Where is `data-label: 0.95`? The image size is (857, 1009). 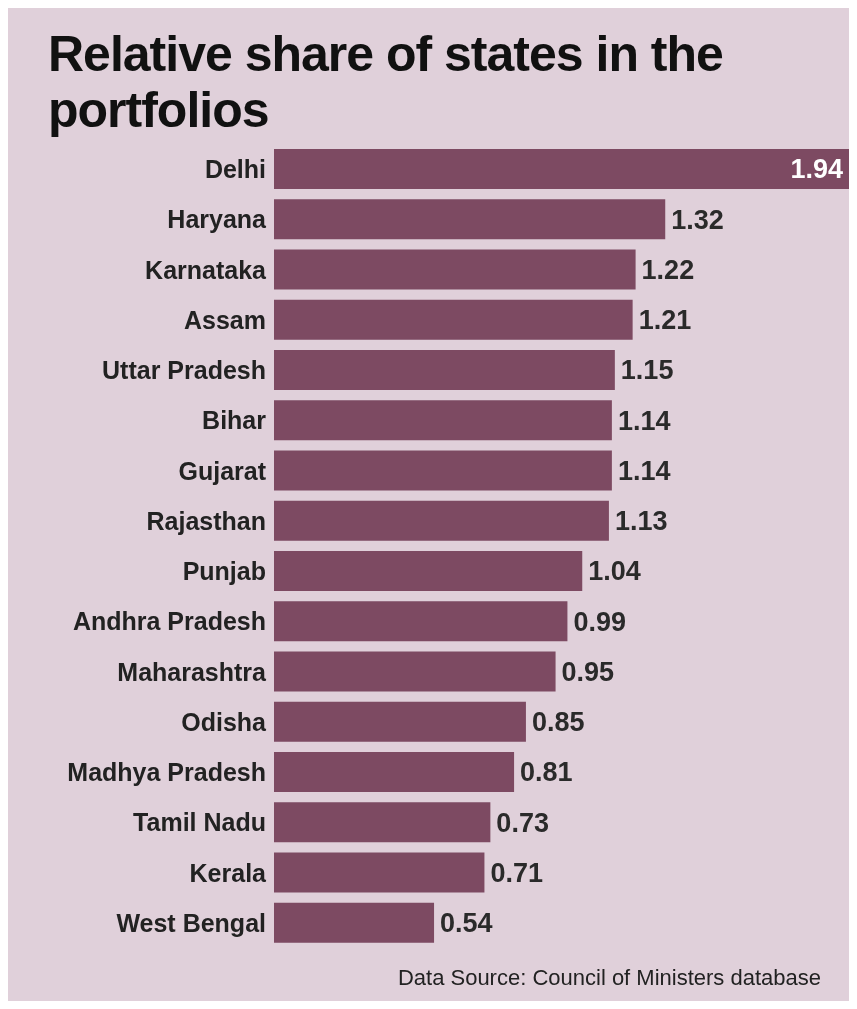
data-label: 0.95 is located at coordinates (588, 671).